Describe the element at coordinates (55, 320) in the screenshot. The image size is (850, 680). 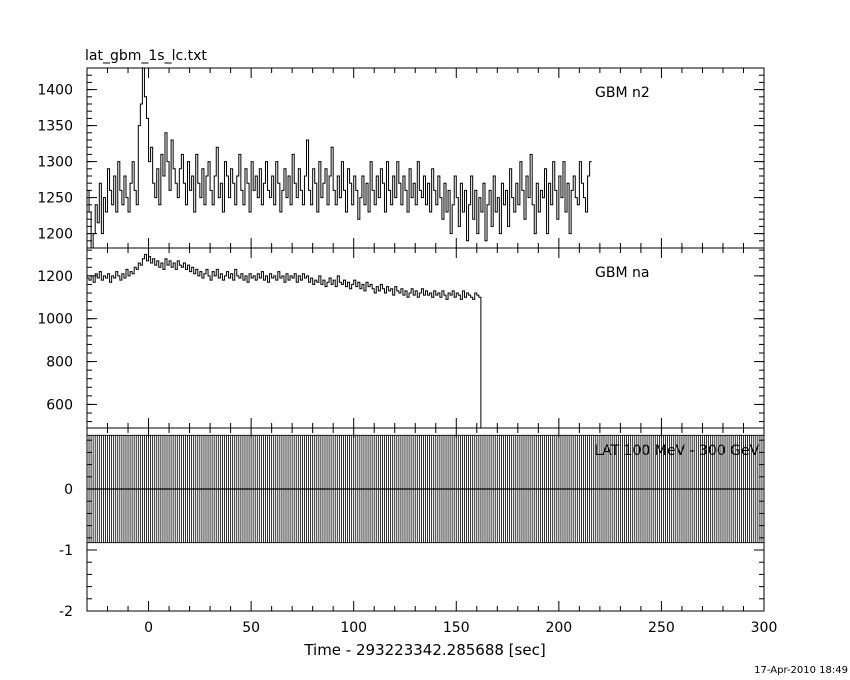
I see `y-tick-label: 1000` at that location.